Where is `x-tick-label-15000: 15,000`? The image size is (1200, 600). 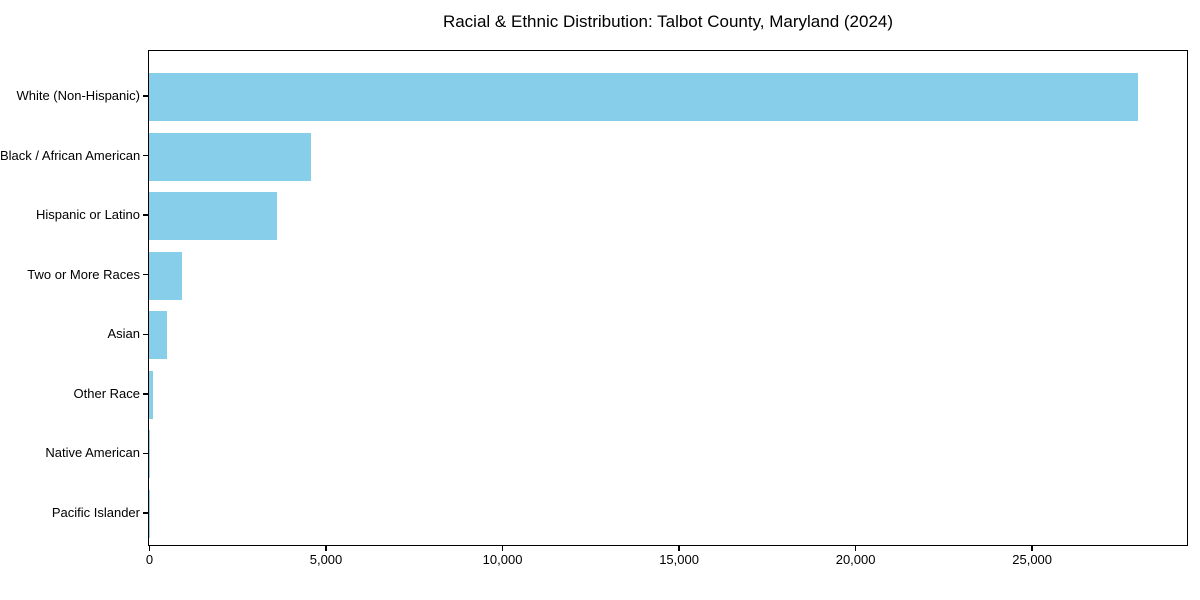 x-tick-label-15000: 15,000 is located at coordinates (679, 559).